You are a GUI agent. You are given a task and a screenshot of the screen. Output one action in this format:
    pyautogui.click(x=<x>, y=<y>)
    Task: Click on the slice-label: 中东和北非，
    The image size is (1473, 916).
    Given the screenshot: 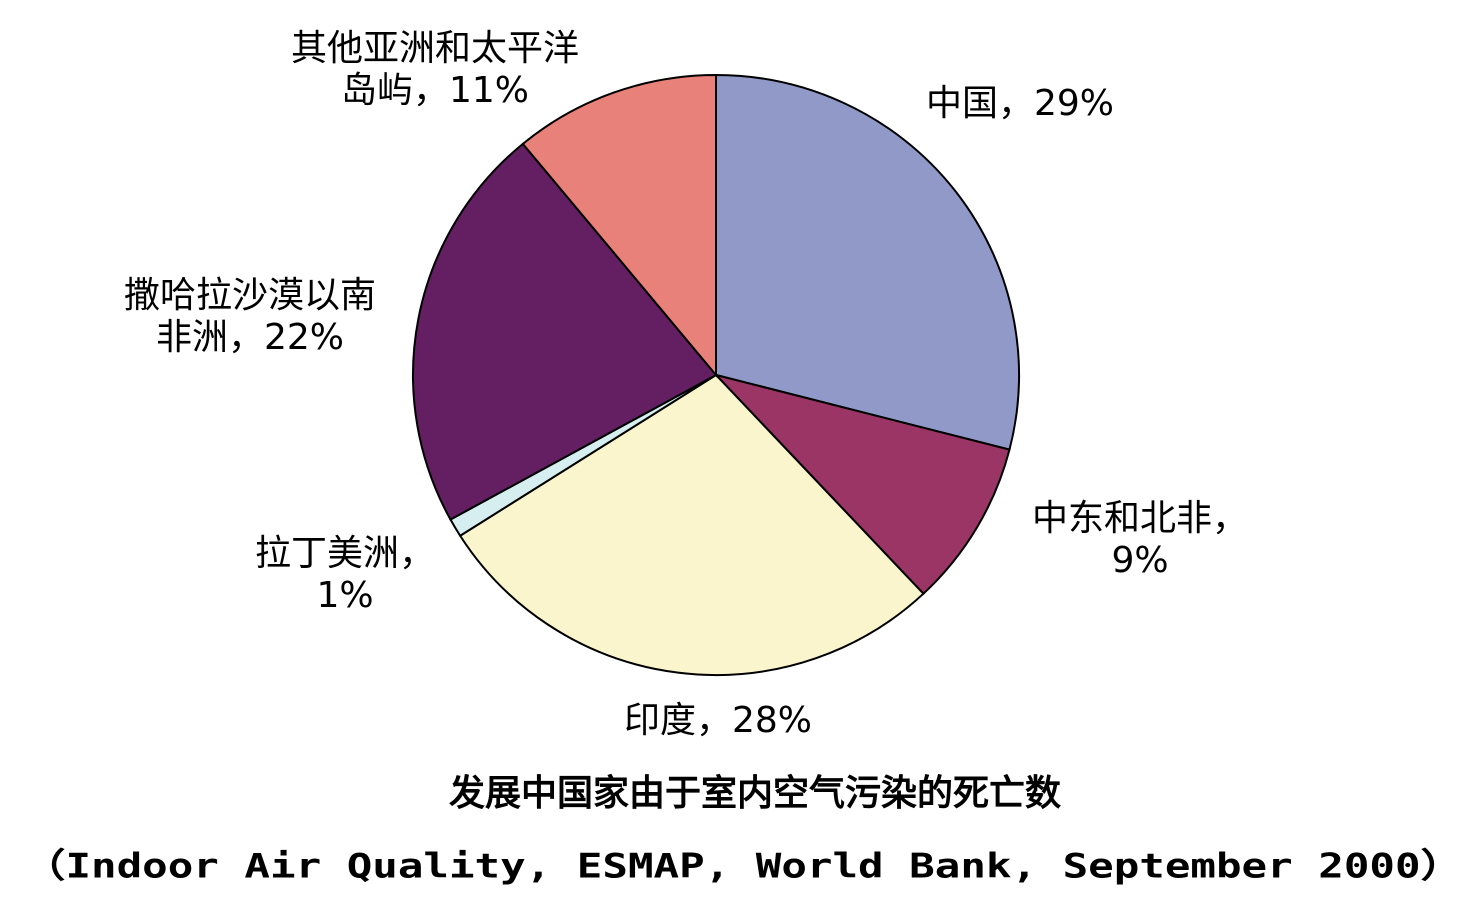 What is the action you would take?
    pyautogui.click(x=1140, y=518)
    